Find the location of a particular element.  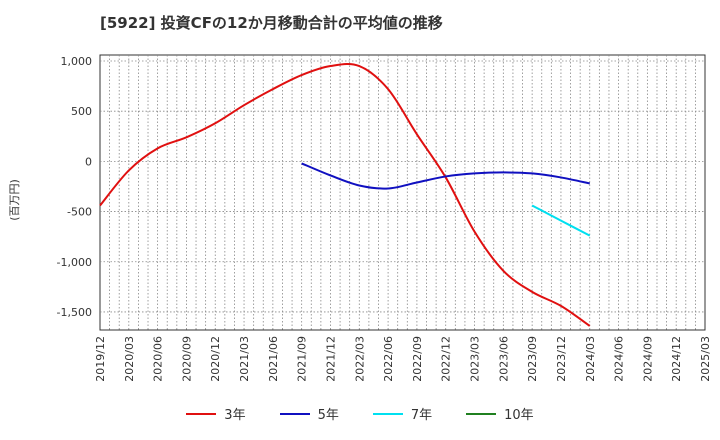

legend-item: 3年 is located at coordinates (216, 413).